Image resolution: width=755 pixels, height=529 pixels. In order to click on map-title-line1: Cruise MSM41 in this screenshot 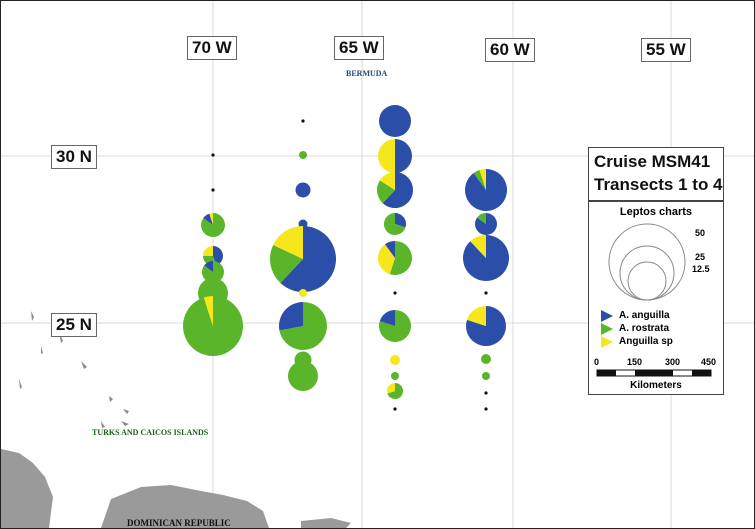, I will do `click(652, 161)`.